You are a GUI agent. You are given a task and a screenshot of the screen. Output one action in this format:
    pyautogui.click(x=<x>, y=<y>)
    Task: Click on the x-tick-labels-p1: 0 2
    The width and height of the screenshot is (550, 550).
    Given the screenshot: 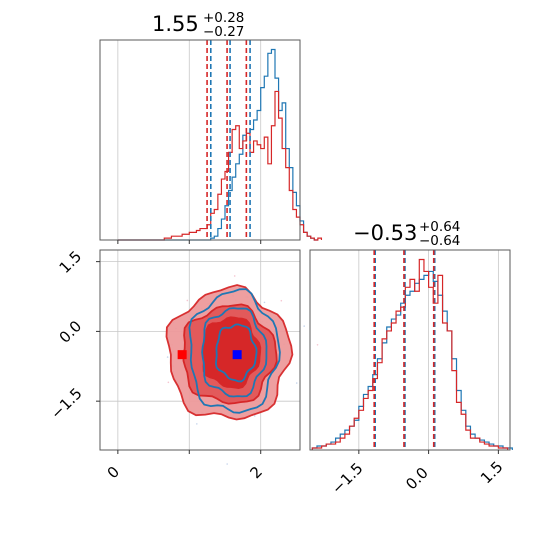 What is the action you would take?
    pyautogui.click(x=185, y=472)
    